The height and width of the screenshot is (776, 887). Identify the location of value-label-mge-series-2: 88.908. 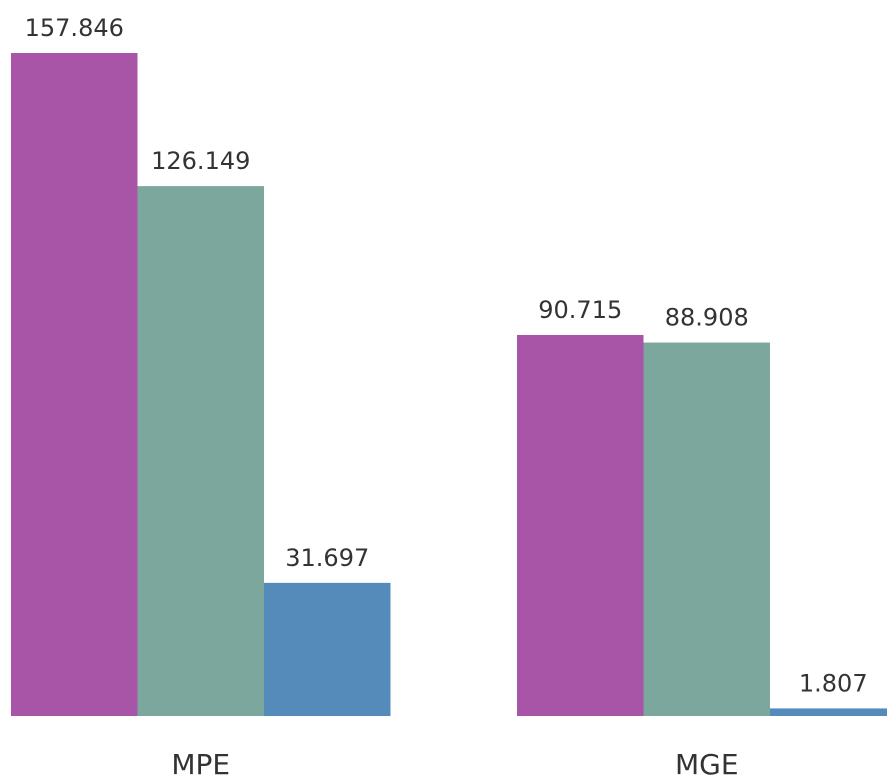
(707, 318).